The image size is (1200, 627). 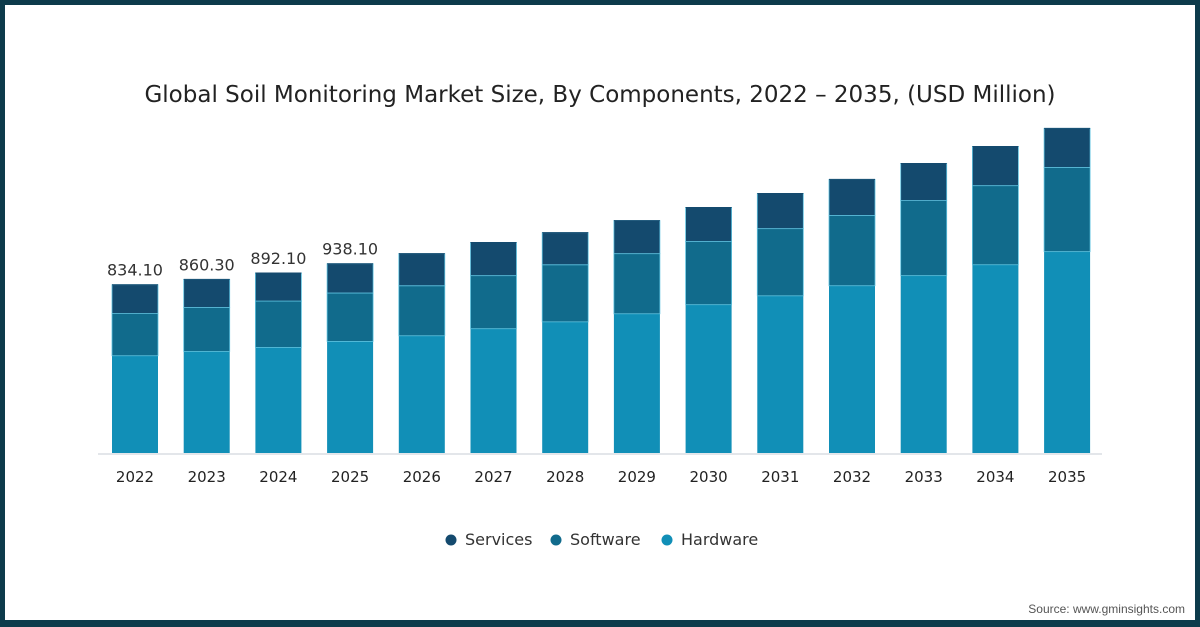 What do you see at coordinates (493, 390) in the screenshot?
I see `bar-hardware-2027` at bounding box center [493, 390].